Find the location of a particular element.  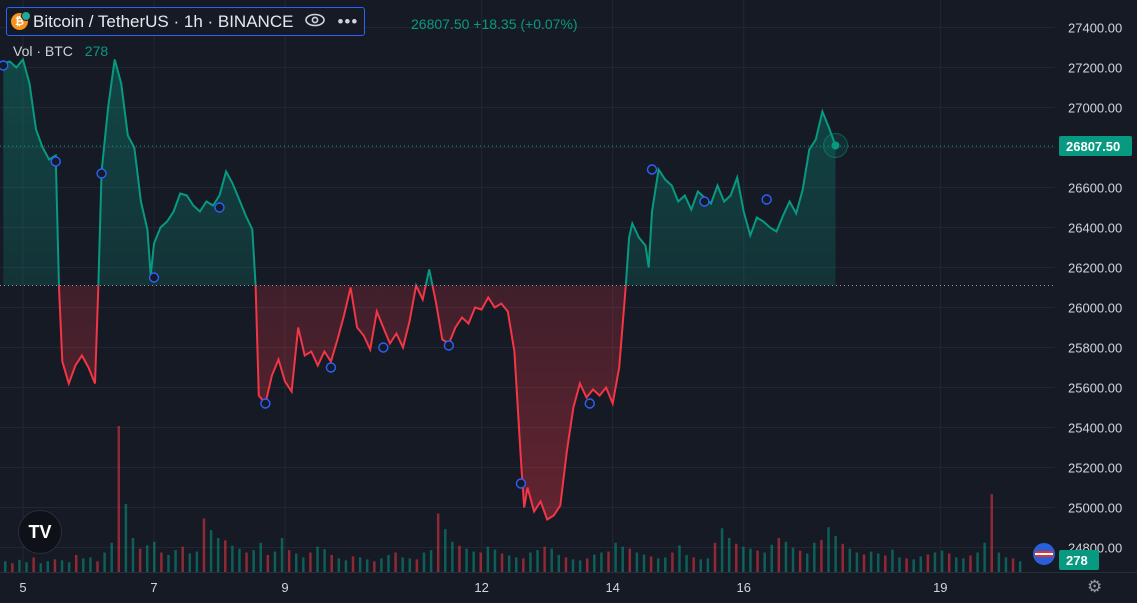

us-flag-icon is located at coordinates (1044, 554).